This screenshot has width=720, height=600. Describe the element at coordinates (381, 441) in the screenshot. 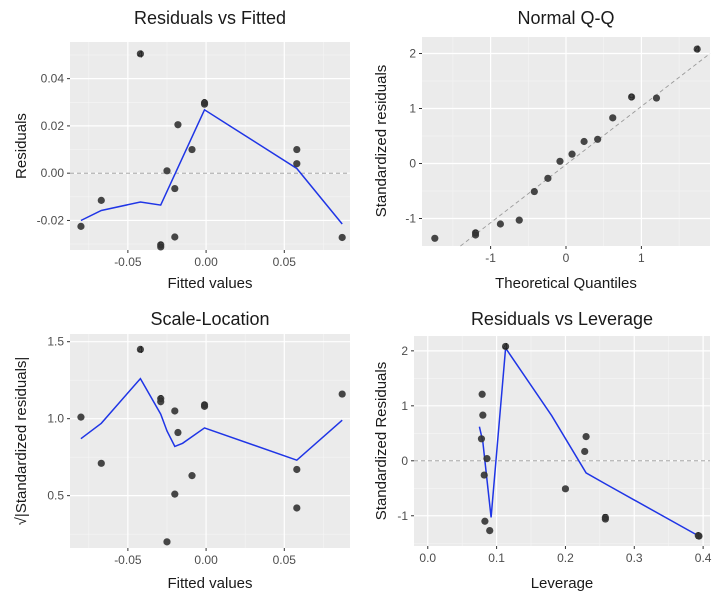

I see `y-axis-label: Standardized Residuals` at that location.